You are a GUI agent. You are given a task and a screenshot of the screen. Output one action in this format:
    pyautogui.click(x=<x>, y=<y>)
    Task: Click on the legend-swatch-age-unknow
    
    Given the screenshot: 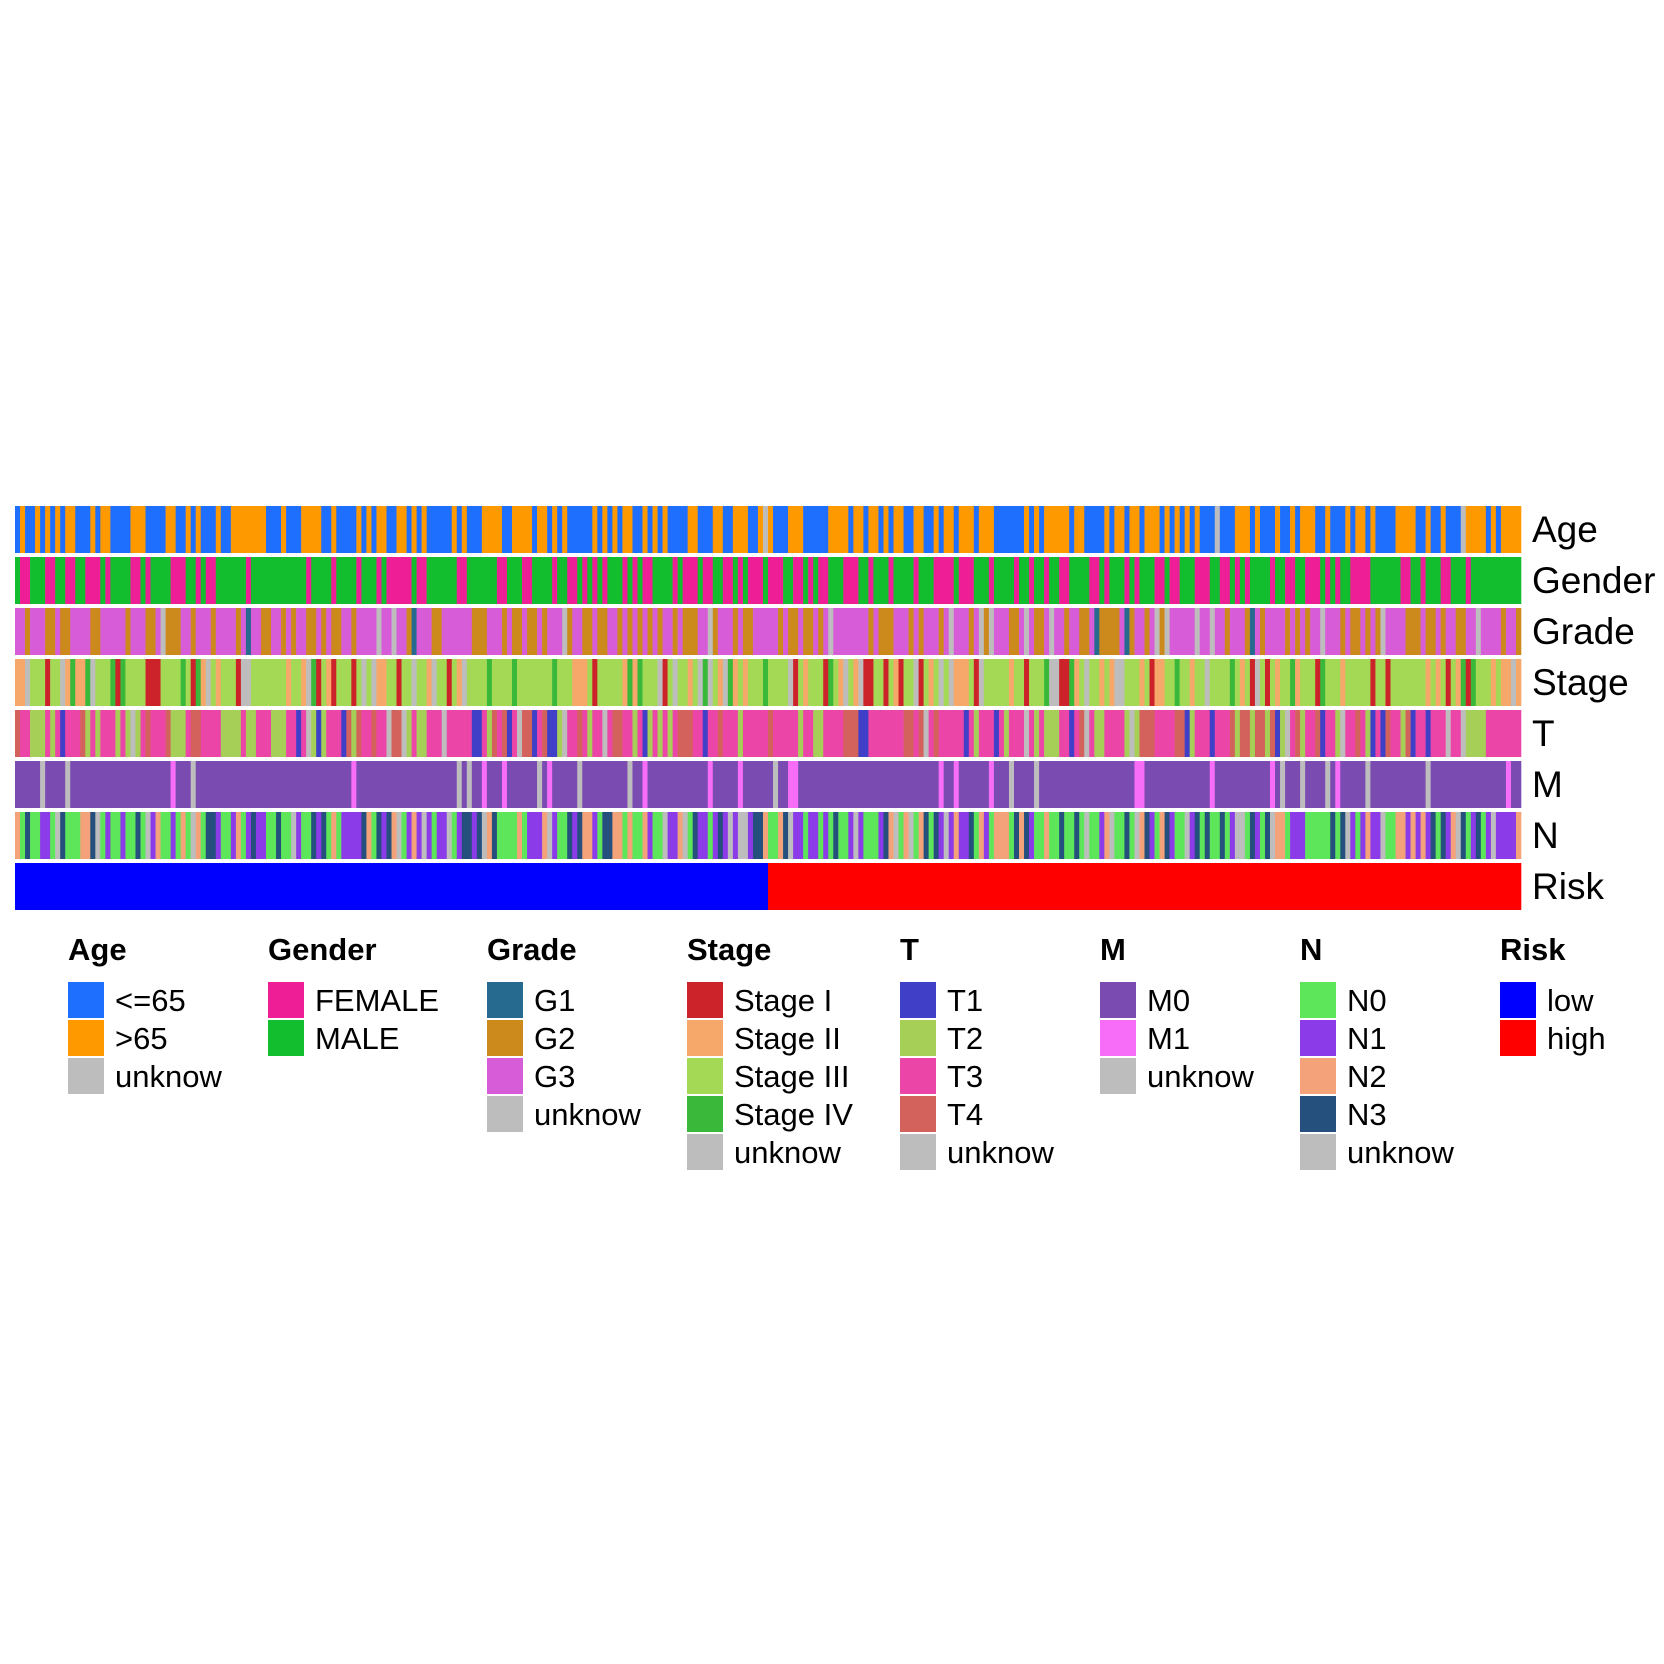 What is the action you would take?
    pyautogui.click(x=86, y=1076)
    